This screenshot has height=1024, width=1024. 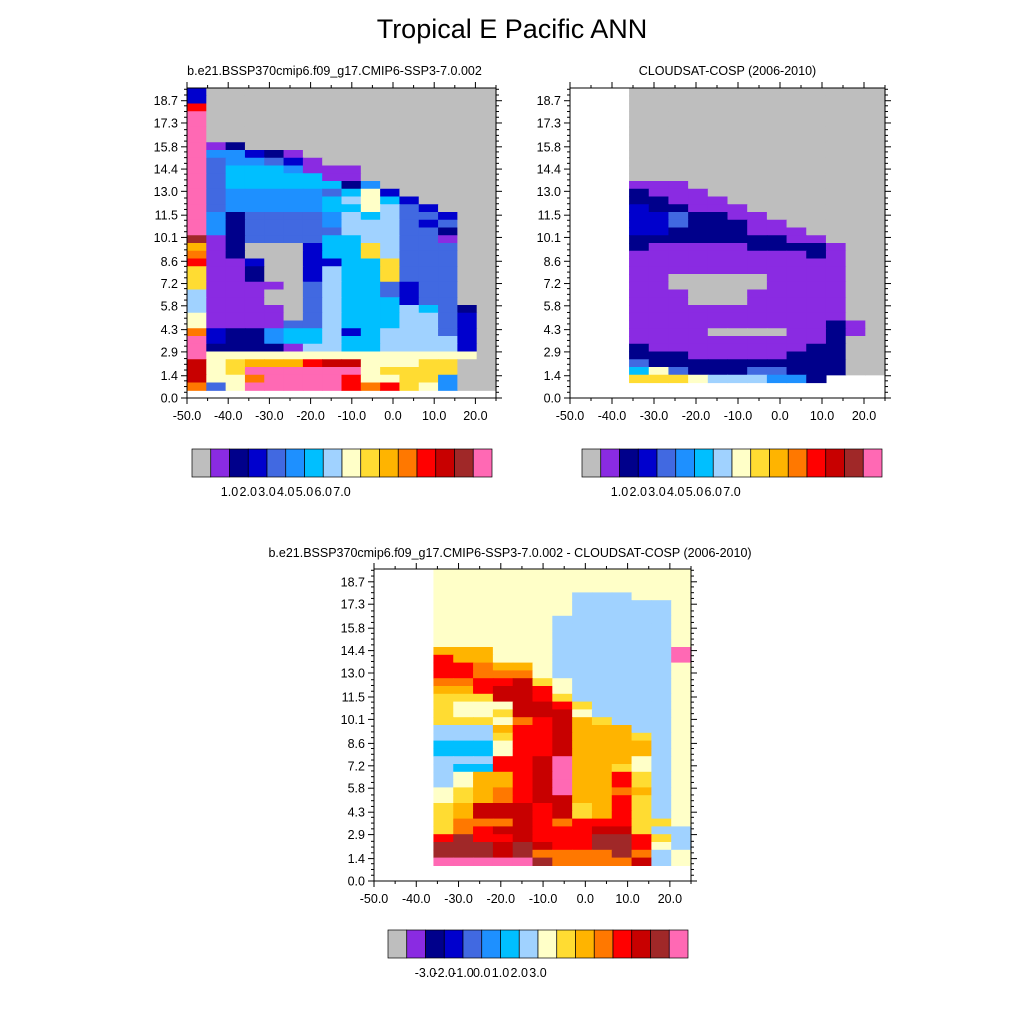 What do you see at coordinates (619, 492) in the screenshot?
I see `colorbar-label: 1.0` at bounding box center [619, 492].